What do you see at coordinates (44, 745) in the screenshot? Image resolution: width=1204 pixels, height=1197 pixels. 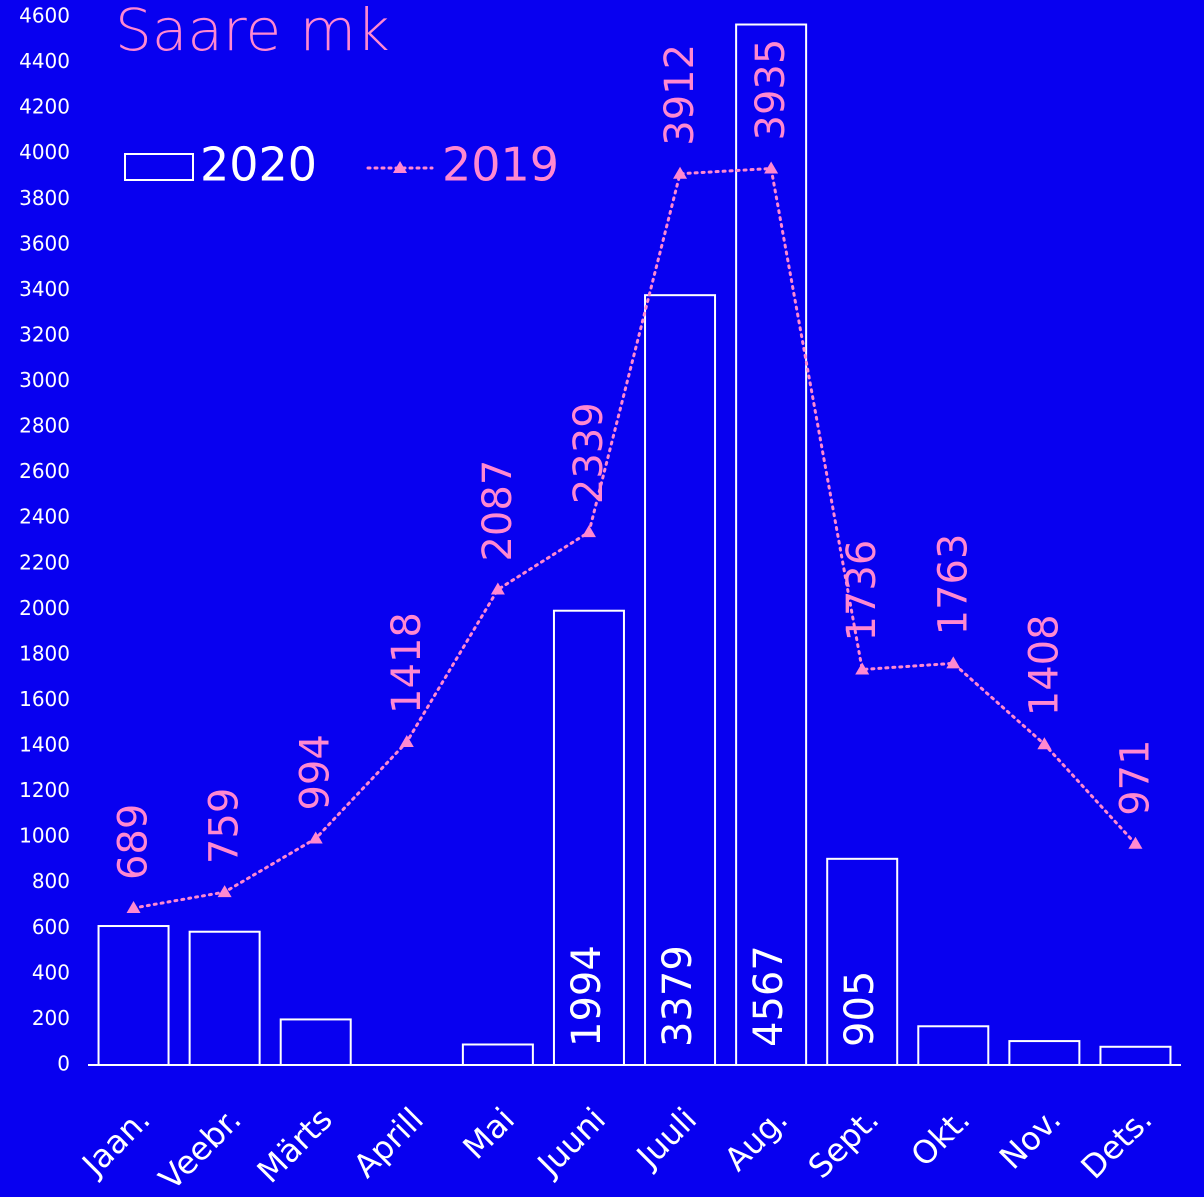 I see `y-tick-label: 1400` at bounding box center [44, 745].